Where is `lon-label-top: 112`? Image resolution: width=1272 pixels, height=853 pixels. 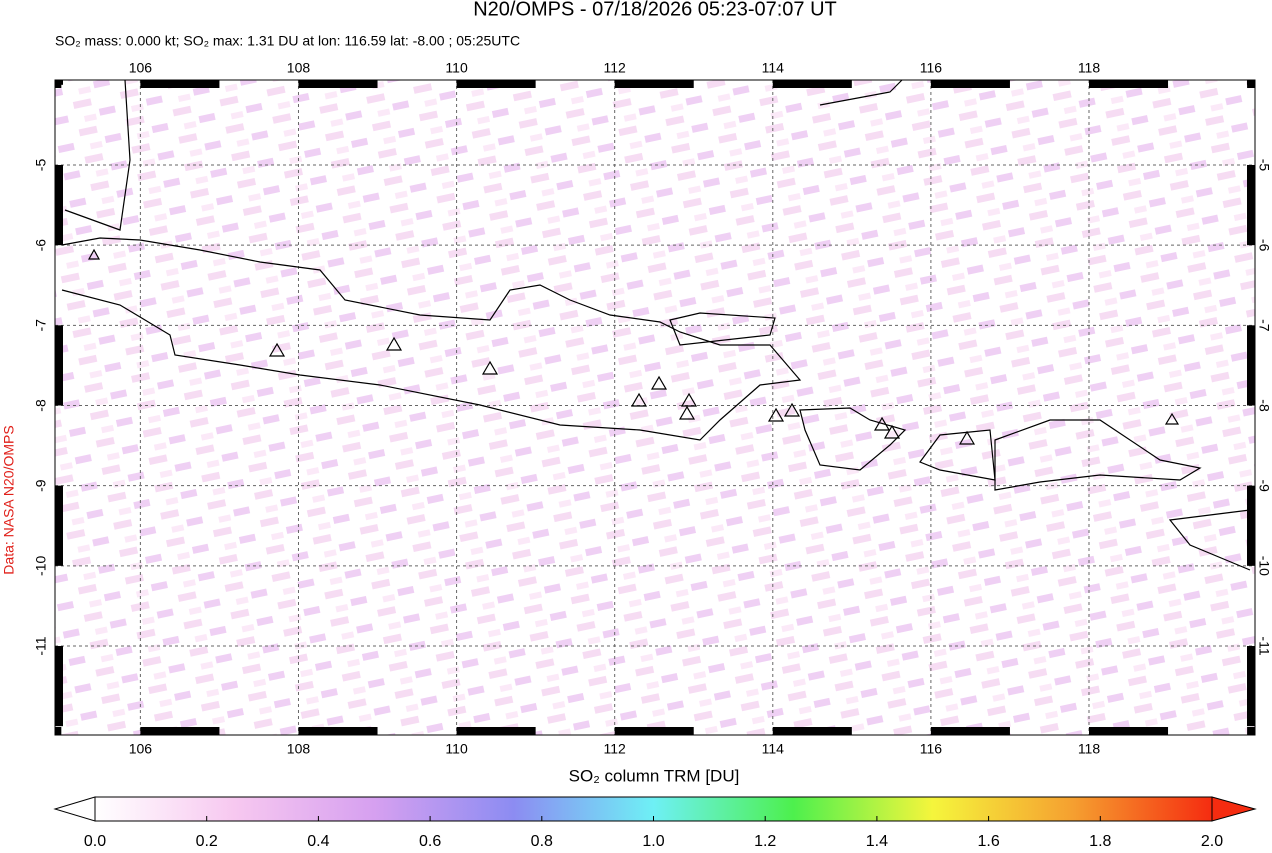 lon-label-top: 112 is located at coordinates (615, 68).